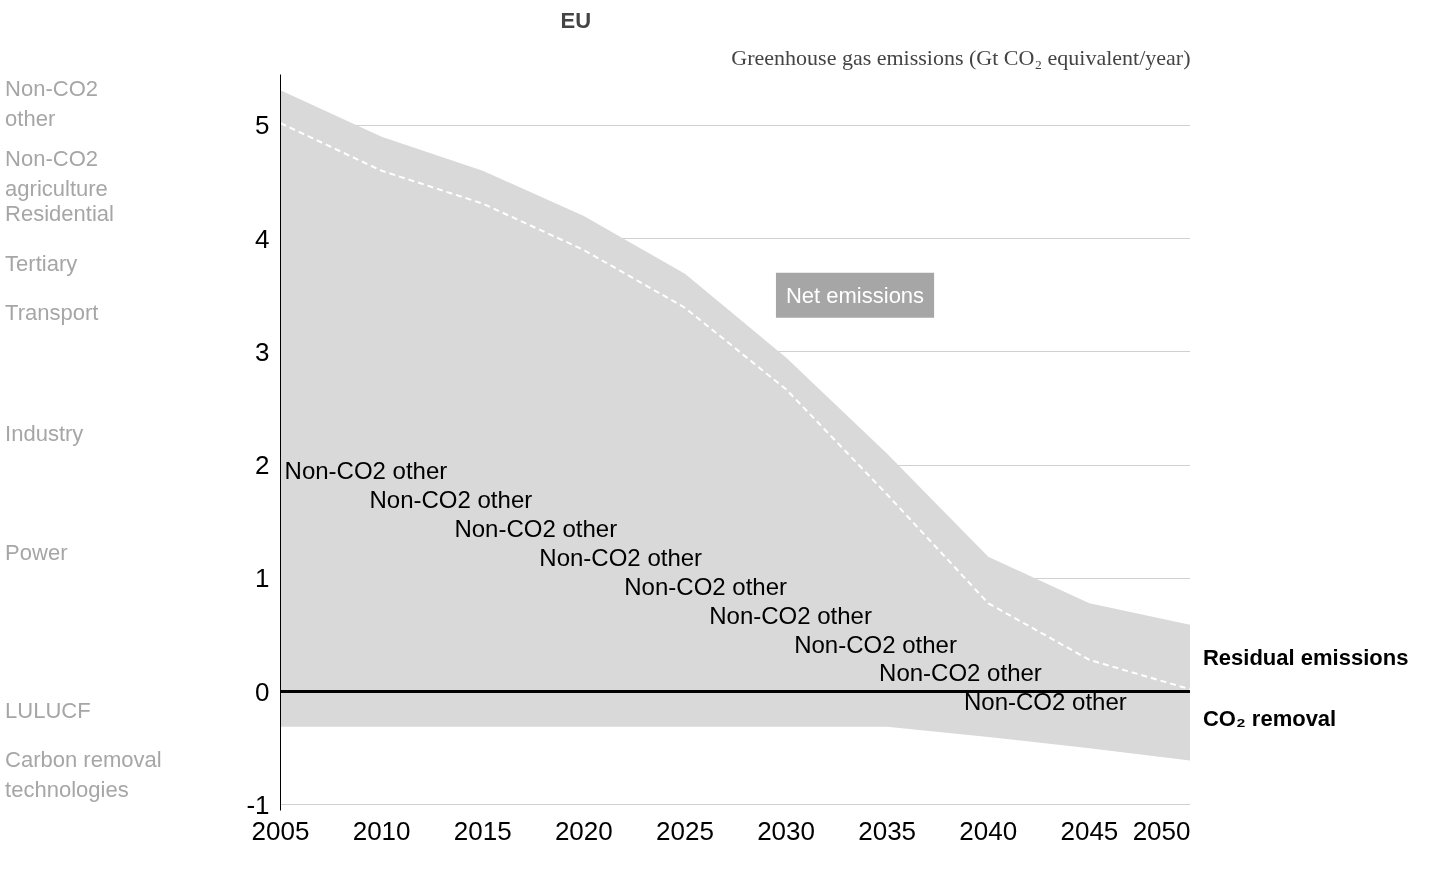 The image size is (1439, 872). Describe the element at coordinates (685, 830) in the screenshot. I see `x-tick-label: 2025` at that location.